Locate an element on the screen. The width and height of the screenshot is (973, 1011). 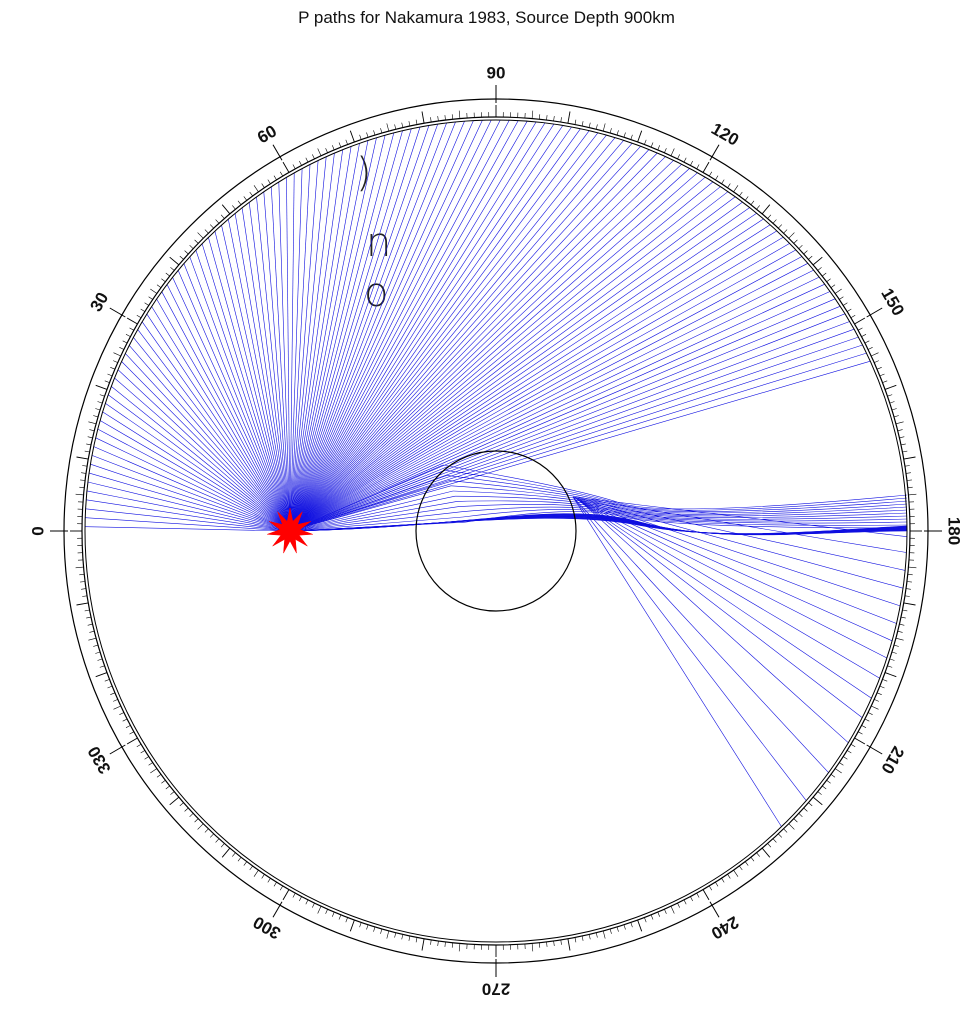
stray-text-fragment: )no is located at coordinates (385, 165).